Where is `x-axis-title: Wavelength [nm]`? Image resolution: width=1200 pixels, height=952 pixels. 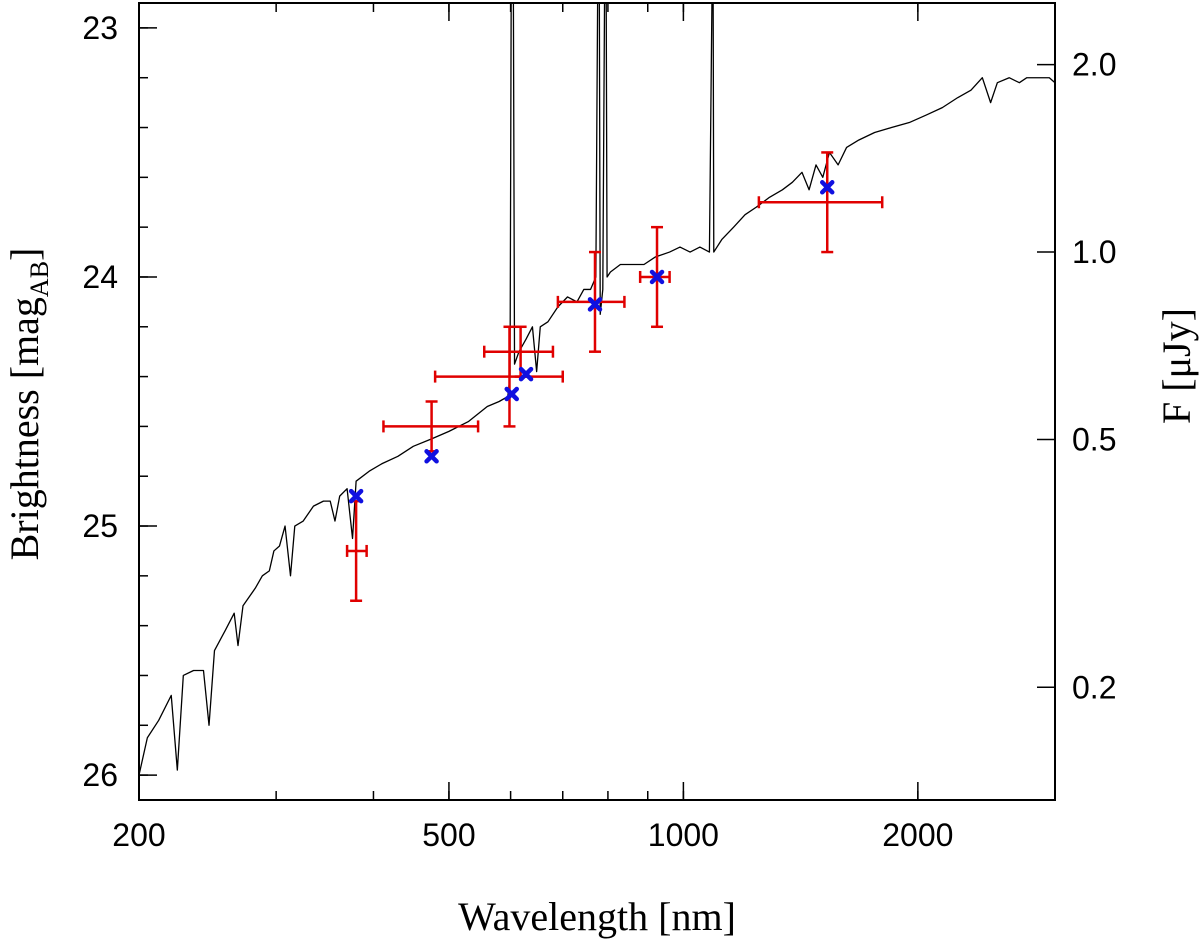
x-axis-title: Wavelength [nm] is located at coordinates (597, 916).